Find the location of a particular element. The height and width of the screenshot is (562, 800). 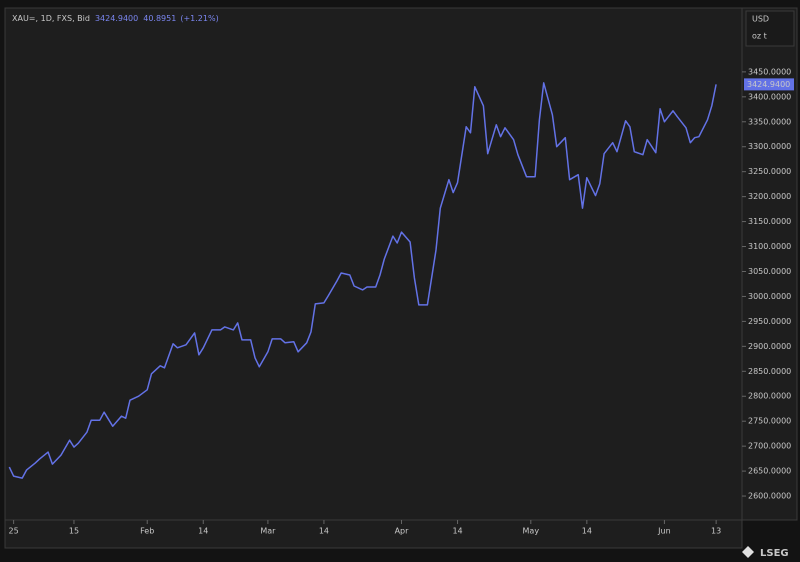

y-tick-label: 3400.0000 is located at coordinates (769, 96).